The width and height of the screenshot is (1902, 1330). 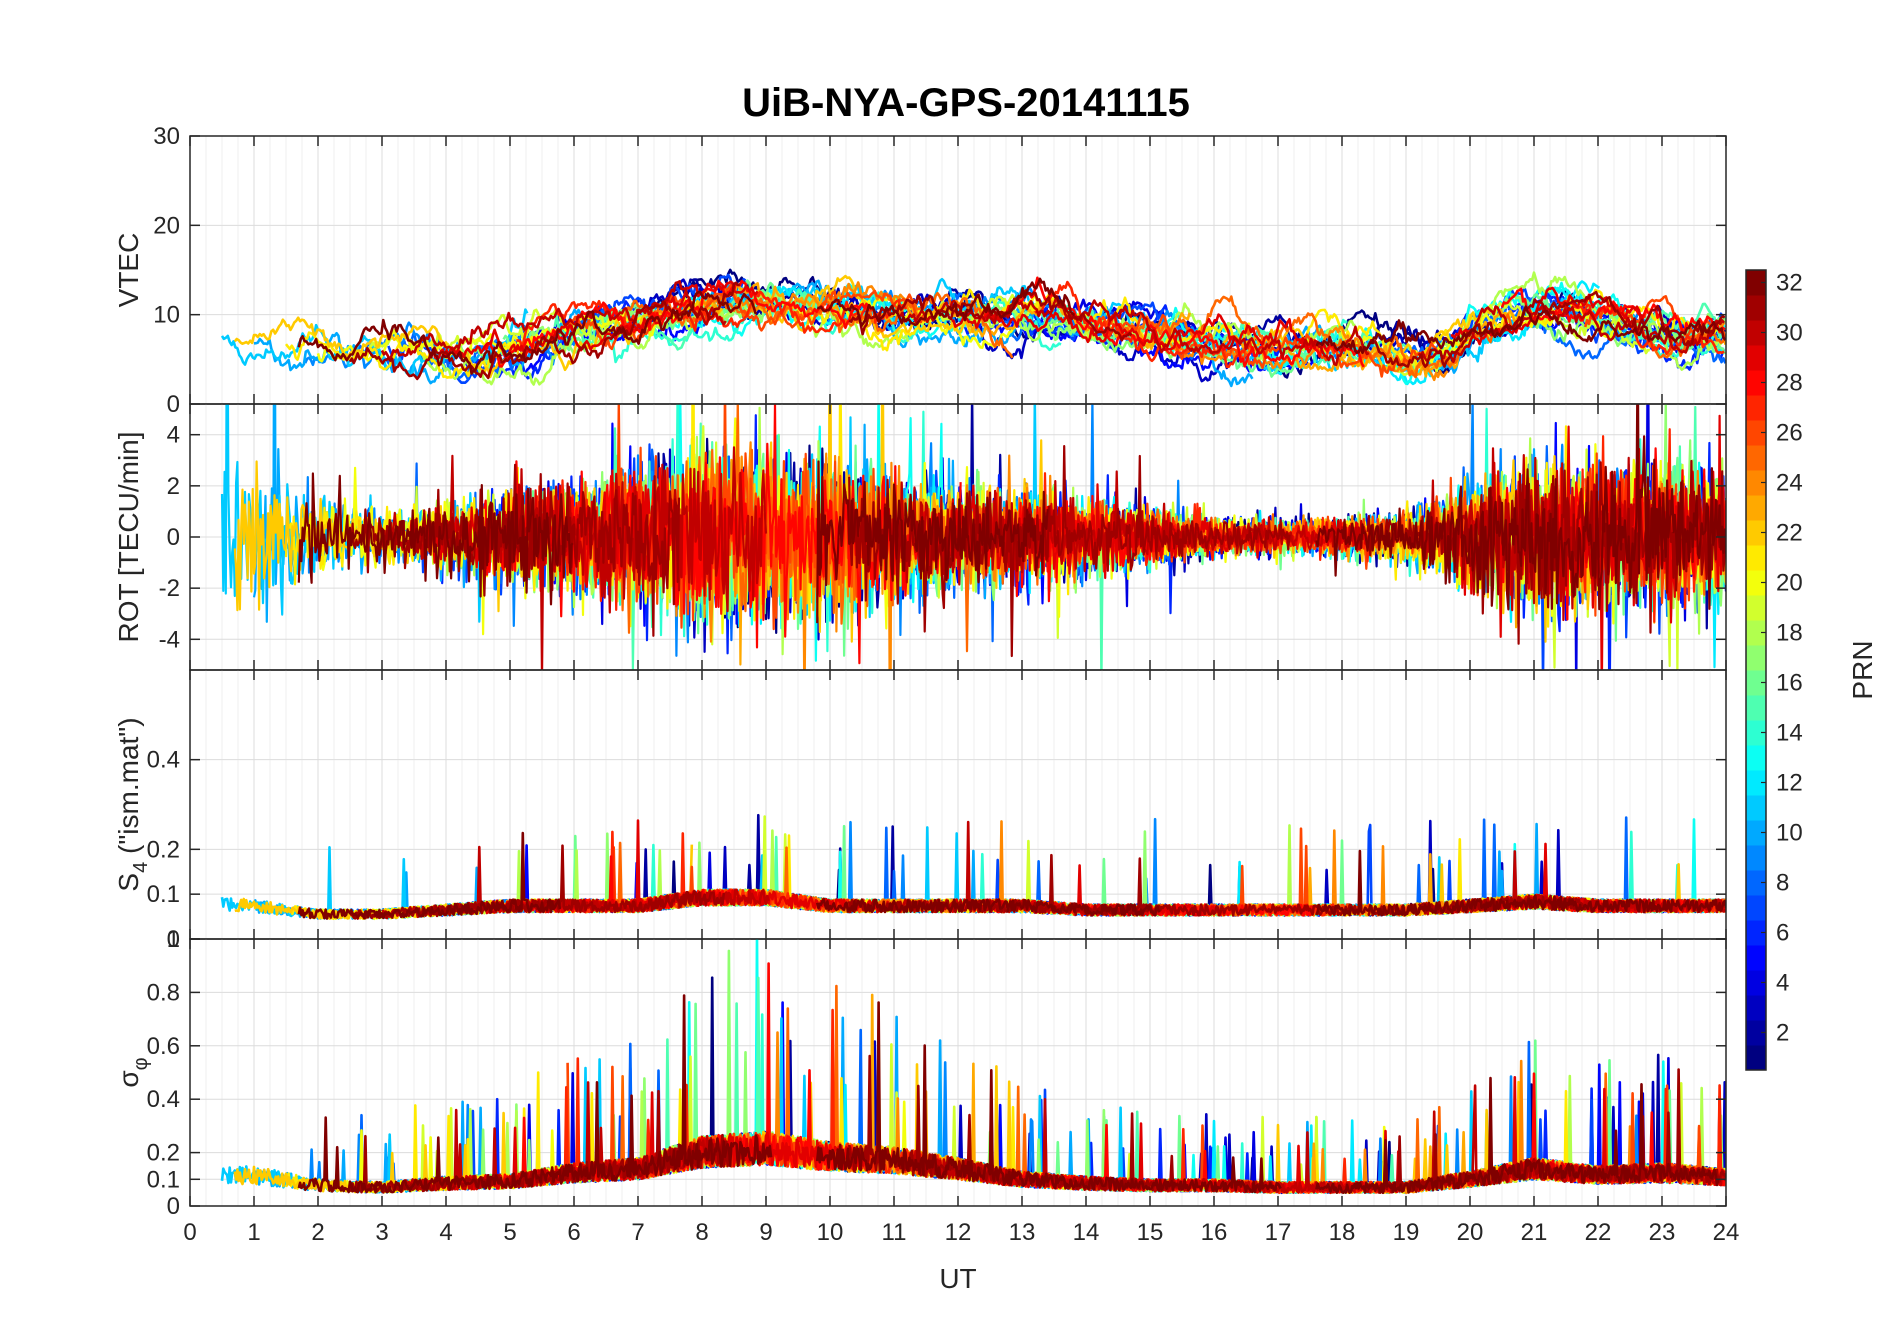 What do you see at coordinates (166, 315) in the screenshot?
I see `y-tick-label: 10` at bounding box center [166, 315].